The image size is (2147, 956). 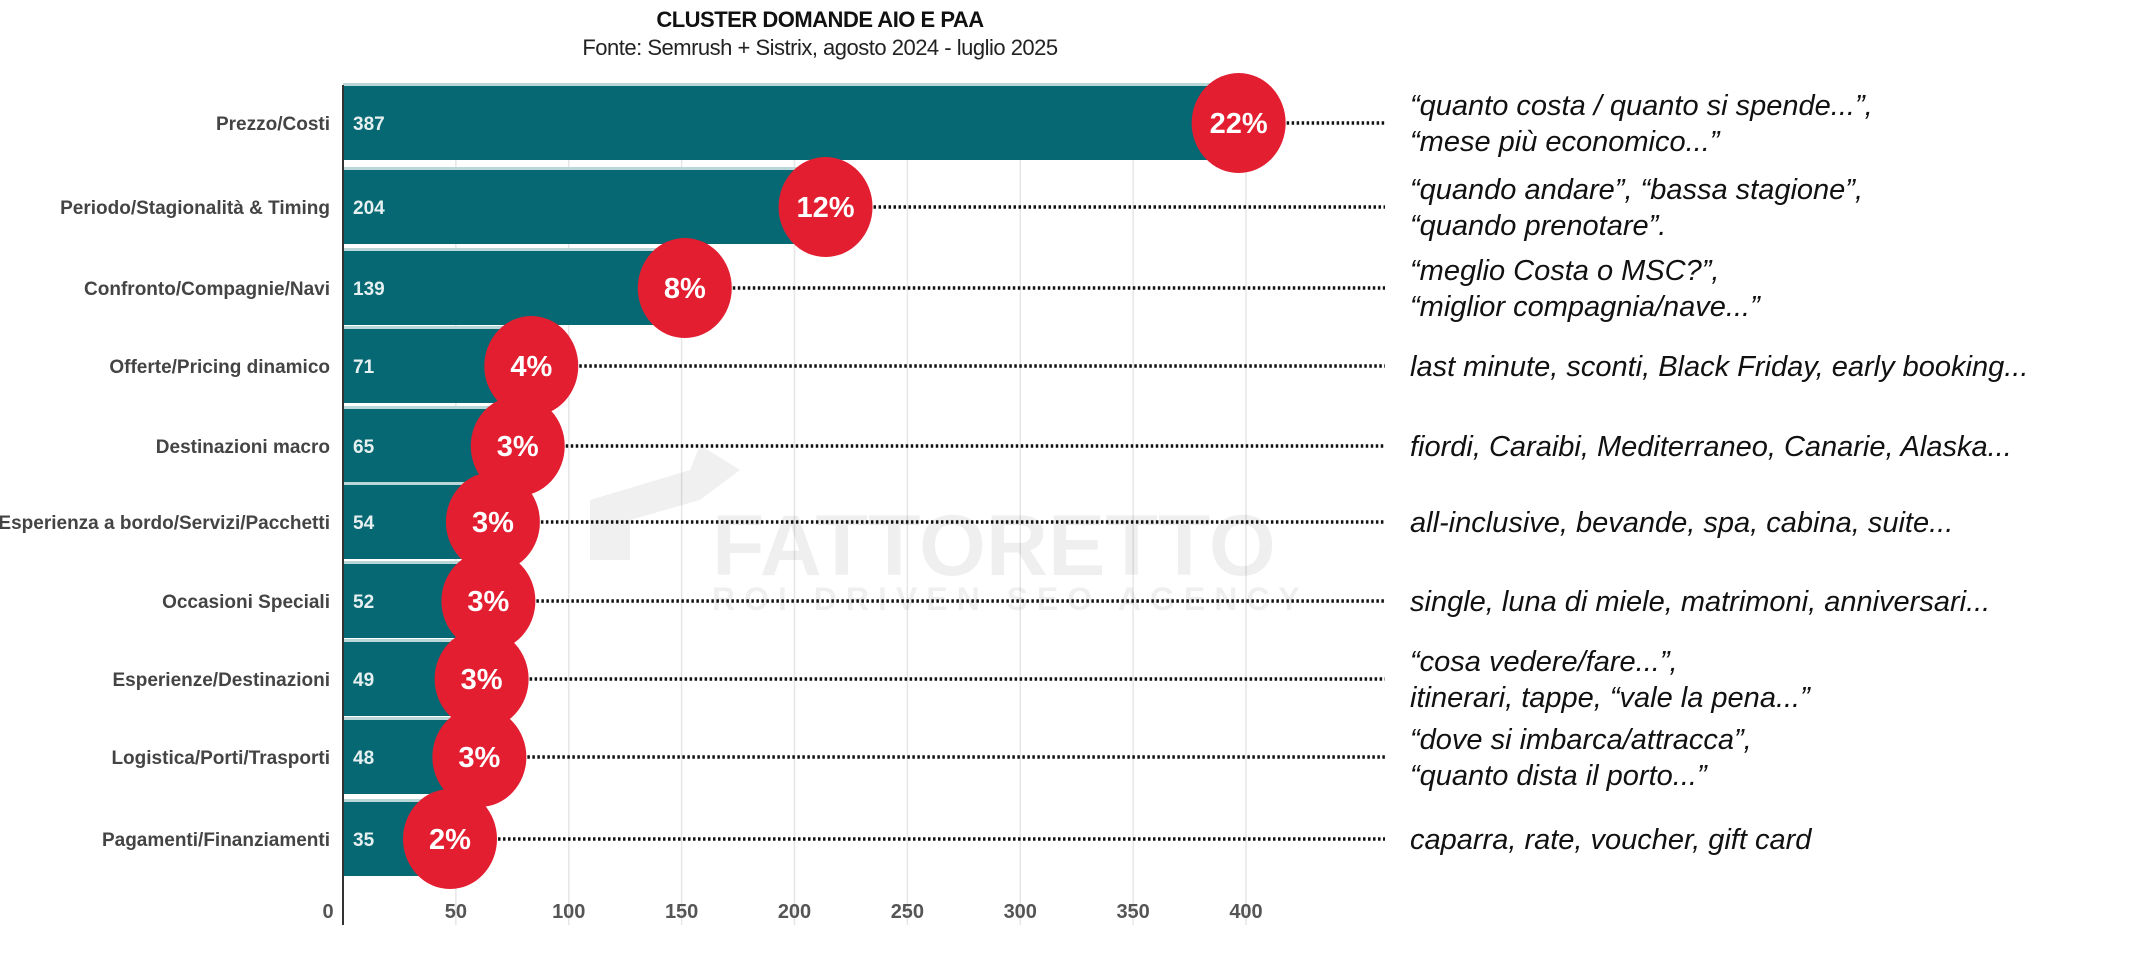 What do you see at coordinates (1132, 912) in the screenshot?
I see `x-tick-label: 350` at bounding box center [1132, 912].